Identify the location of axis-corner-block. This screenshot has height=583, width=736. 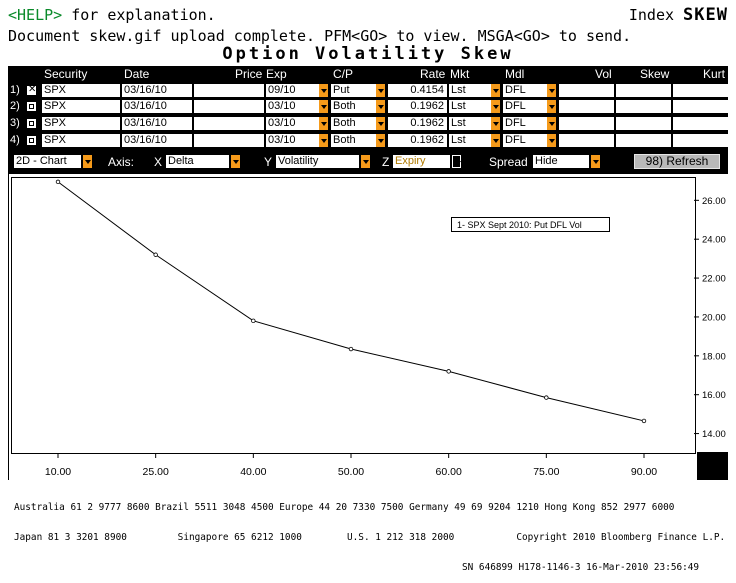
(712, 466).